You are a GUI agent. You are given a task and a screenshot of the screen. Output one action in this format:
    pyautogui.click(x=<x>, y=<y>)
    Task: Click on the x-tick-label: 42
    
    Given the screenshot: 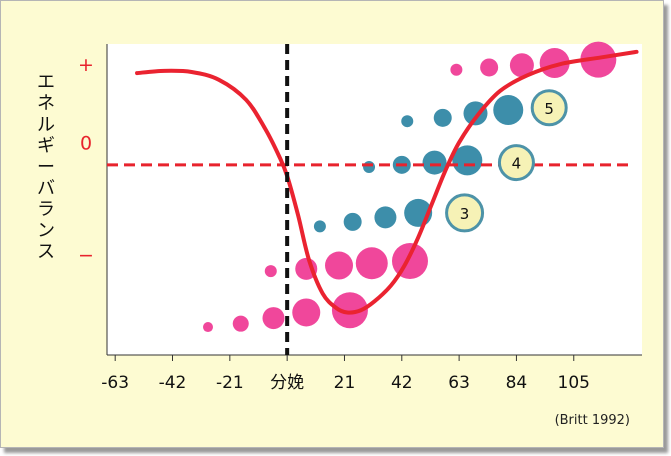 What is the action you would take?
    pyautogui.click(x=402, y=383)
    